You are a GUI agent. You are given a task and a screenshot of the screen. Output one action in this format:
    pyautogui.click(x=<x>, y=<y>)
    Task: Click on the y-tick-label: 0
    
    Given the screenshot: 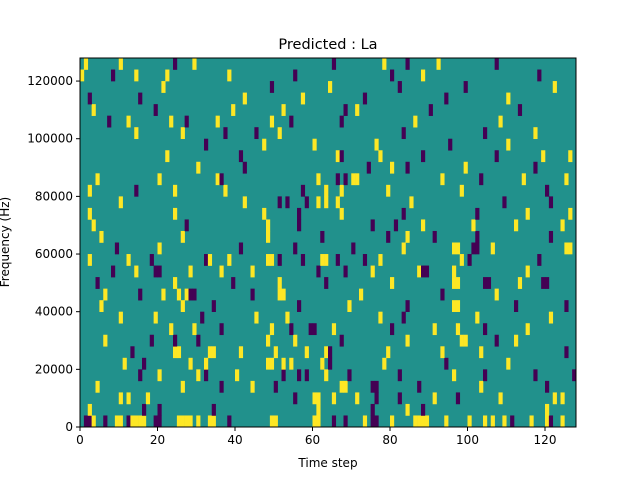 What is the action you would take?
    pyautogui.click(x=69, y=427)
    